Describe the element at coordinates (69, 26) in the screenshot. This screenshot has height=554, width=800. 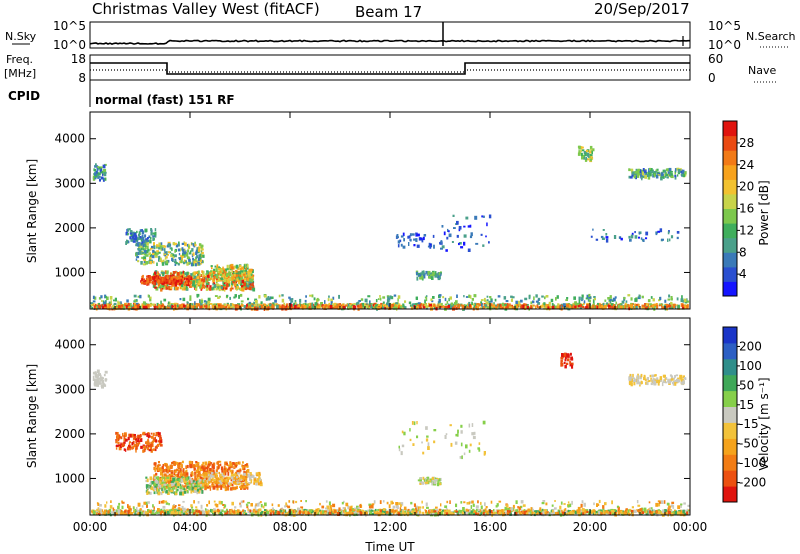
I see `nsky-tick-top-left: 10^5` at that location.